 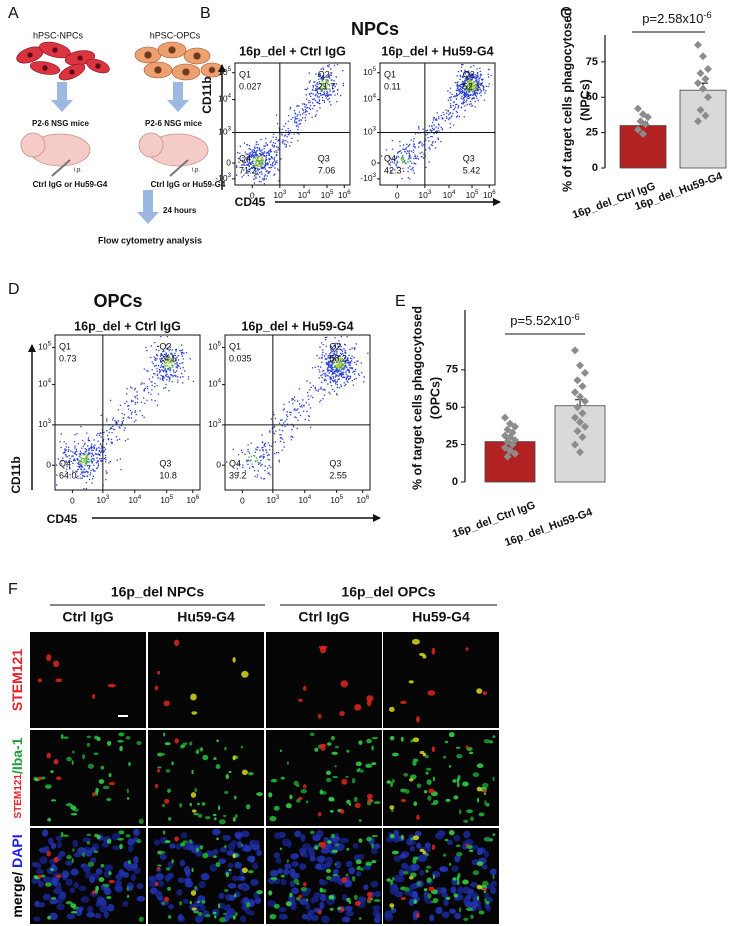 I want to click on row-title: STEM121/Iba-1, so click(x=17, y=777).